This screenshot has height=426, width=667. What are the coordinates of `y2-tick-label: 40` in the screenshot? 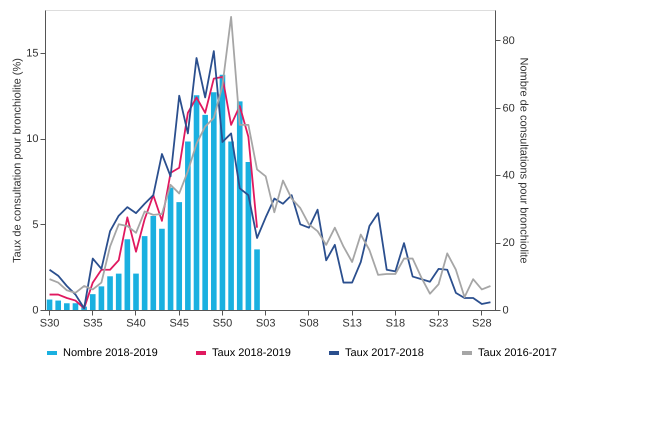 It's located at (508, 176).